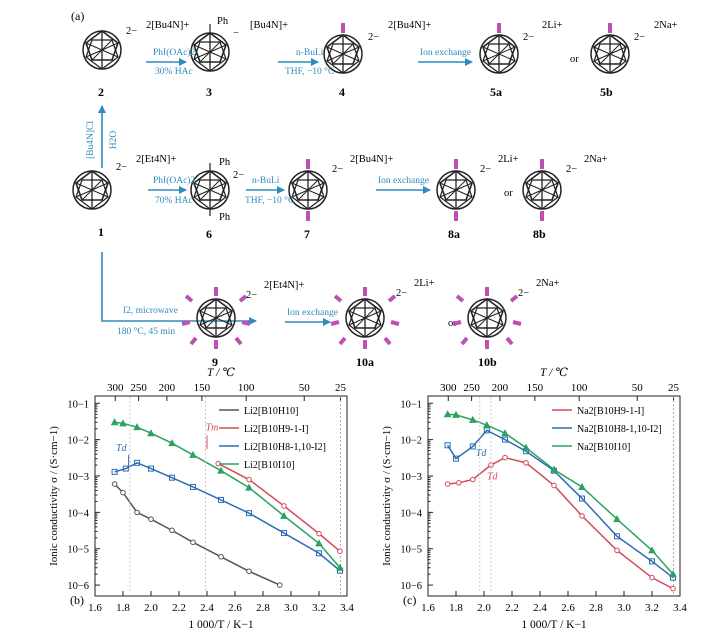 The width and height of the screenshot is (717, 644). Describe the element at coordinates (377, 59) in the screenshot. I see `compound-4: 2− 2[Bu4N]+ 4` at that location.